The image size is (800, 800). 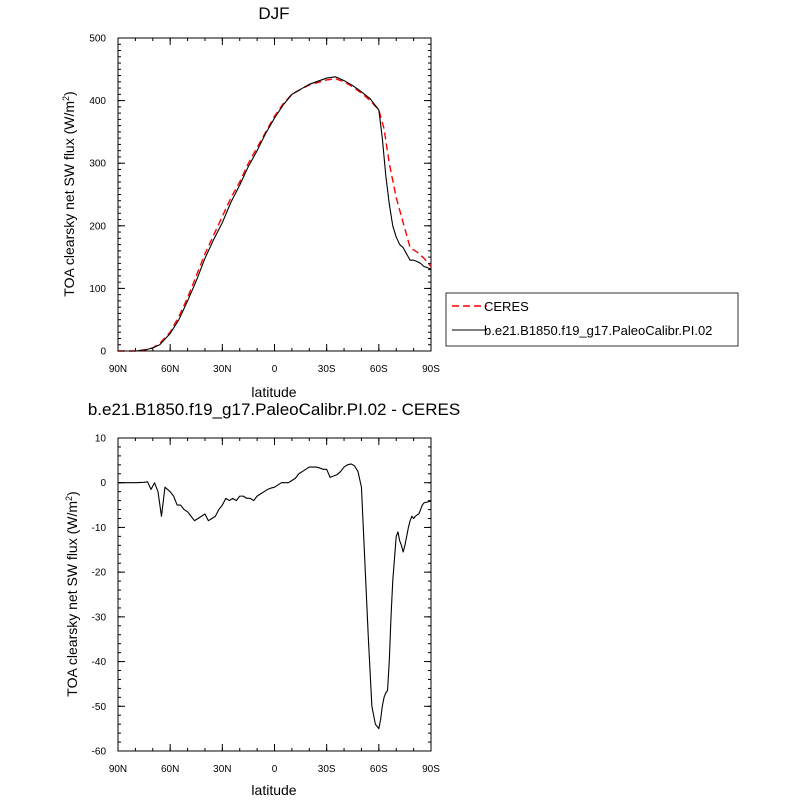 I want to click on top-x-axis-label: latitude, so click(x=273, y=392).